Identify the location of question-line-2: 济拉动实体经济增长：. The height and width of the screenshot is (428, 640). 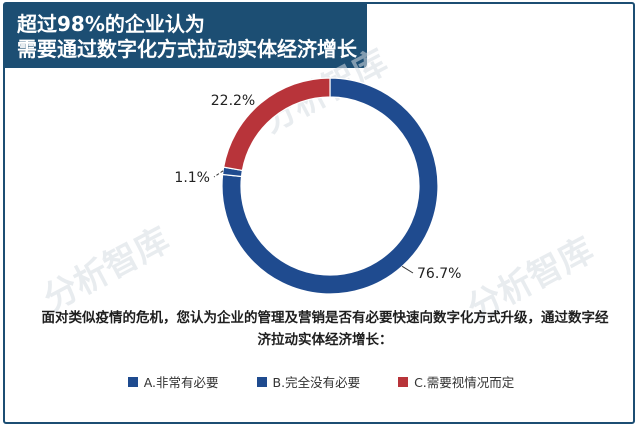
(325, 340).